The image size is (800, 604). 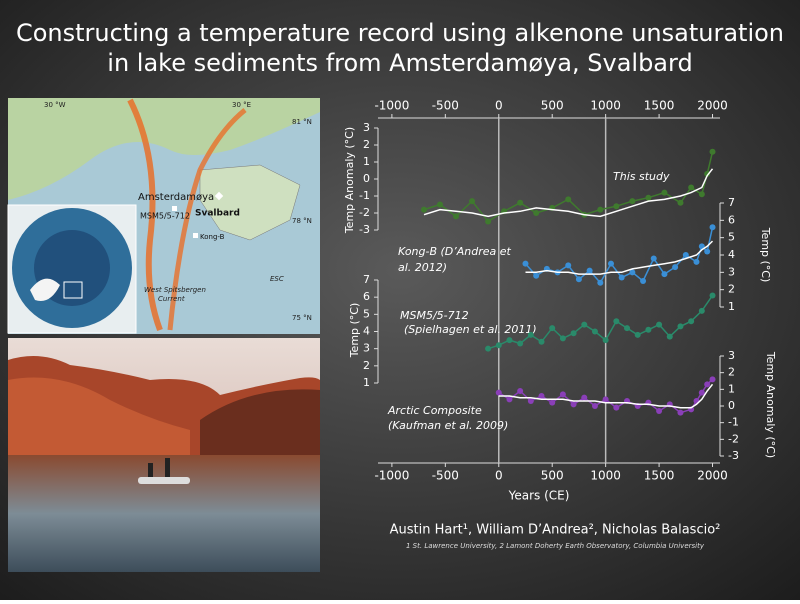 What do you see at coordinates (391, 476) in the screenshot?
I see `x-tick-label: -1000` at bounding box center [391, 476].